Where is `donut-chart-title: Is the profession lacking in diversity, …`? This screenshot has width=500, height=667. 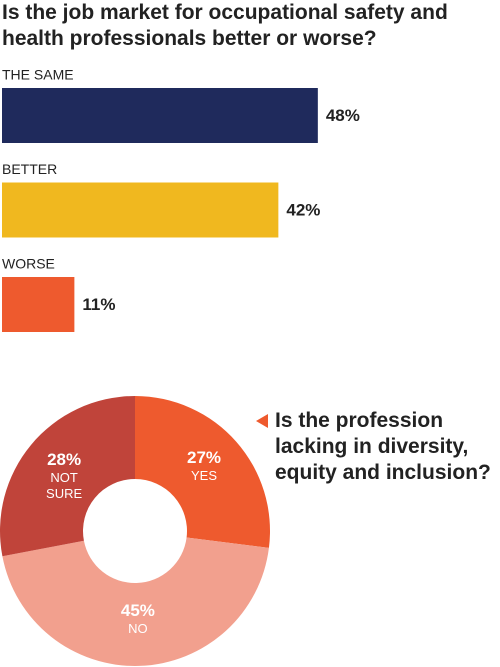
donut-chart-title: Is the profession lacking in diversity, … is located at coordinates (383, 446).